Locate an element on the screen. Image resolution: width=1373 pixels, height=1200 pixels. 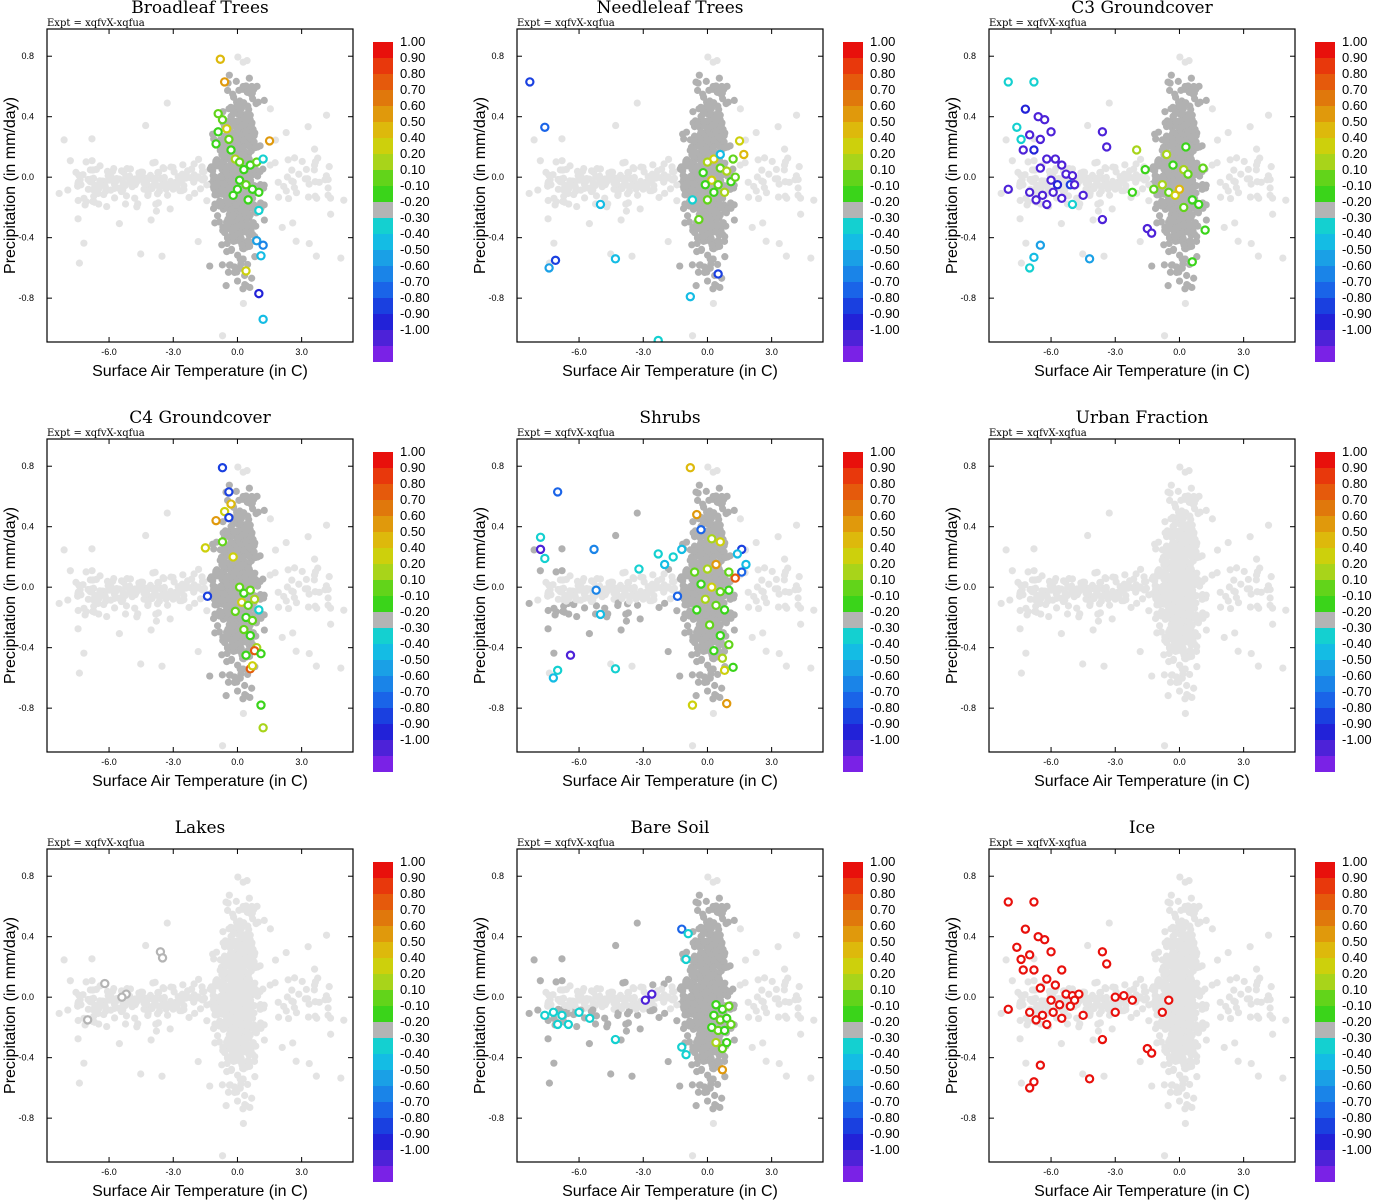
colorbar-label: 0.10 is located at coordinates (1354, 169).